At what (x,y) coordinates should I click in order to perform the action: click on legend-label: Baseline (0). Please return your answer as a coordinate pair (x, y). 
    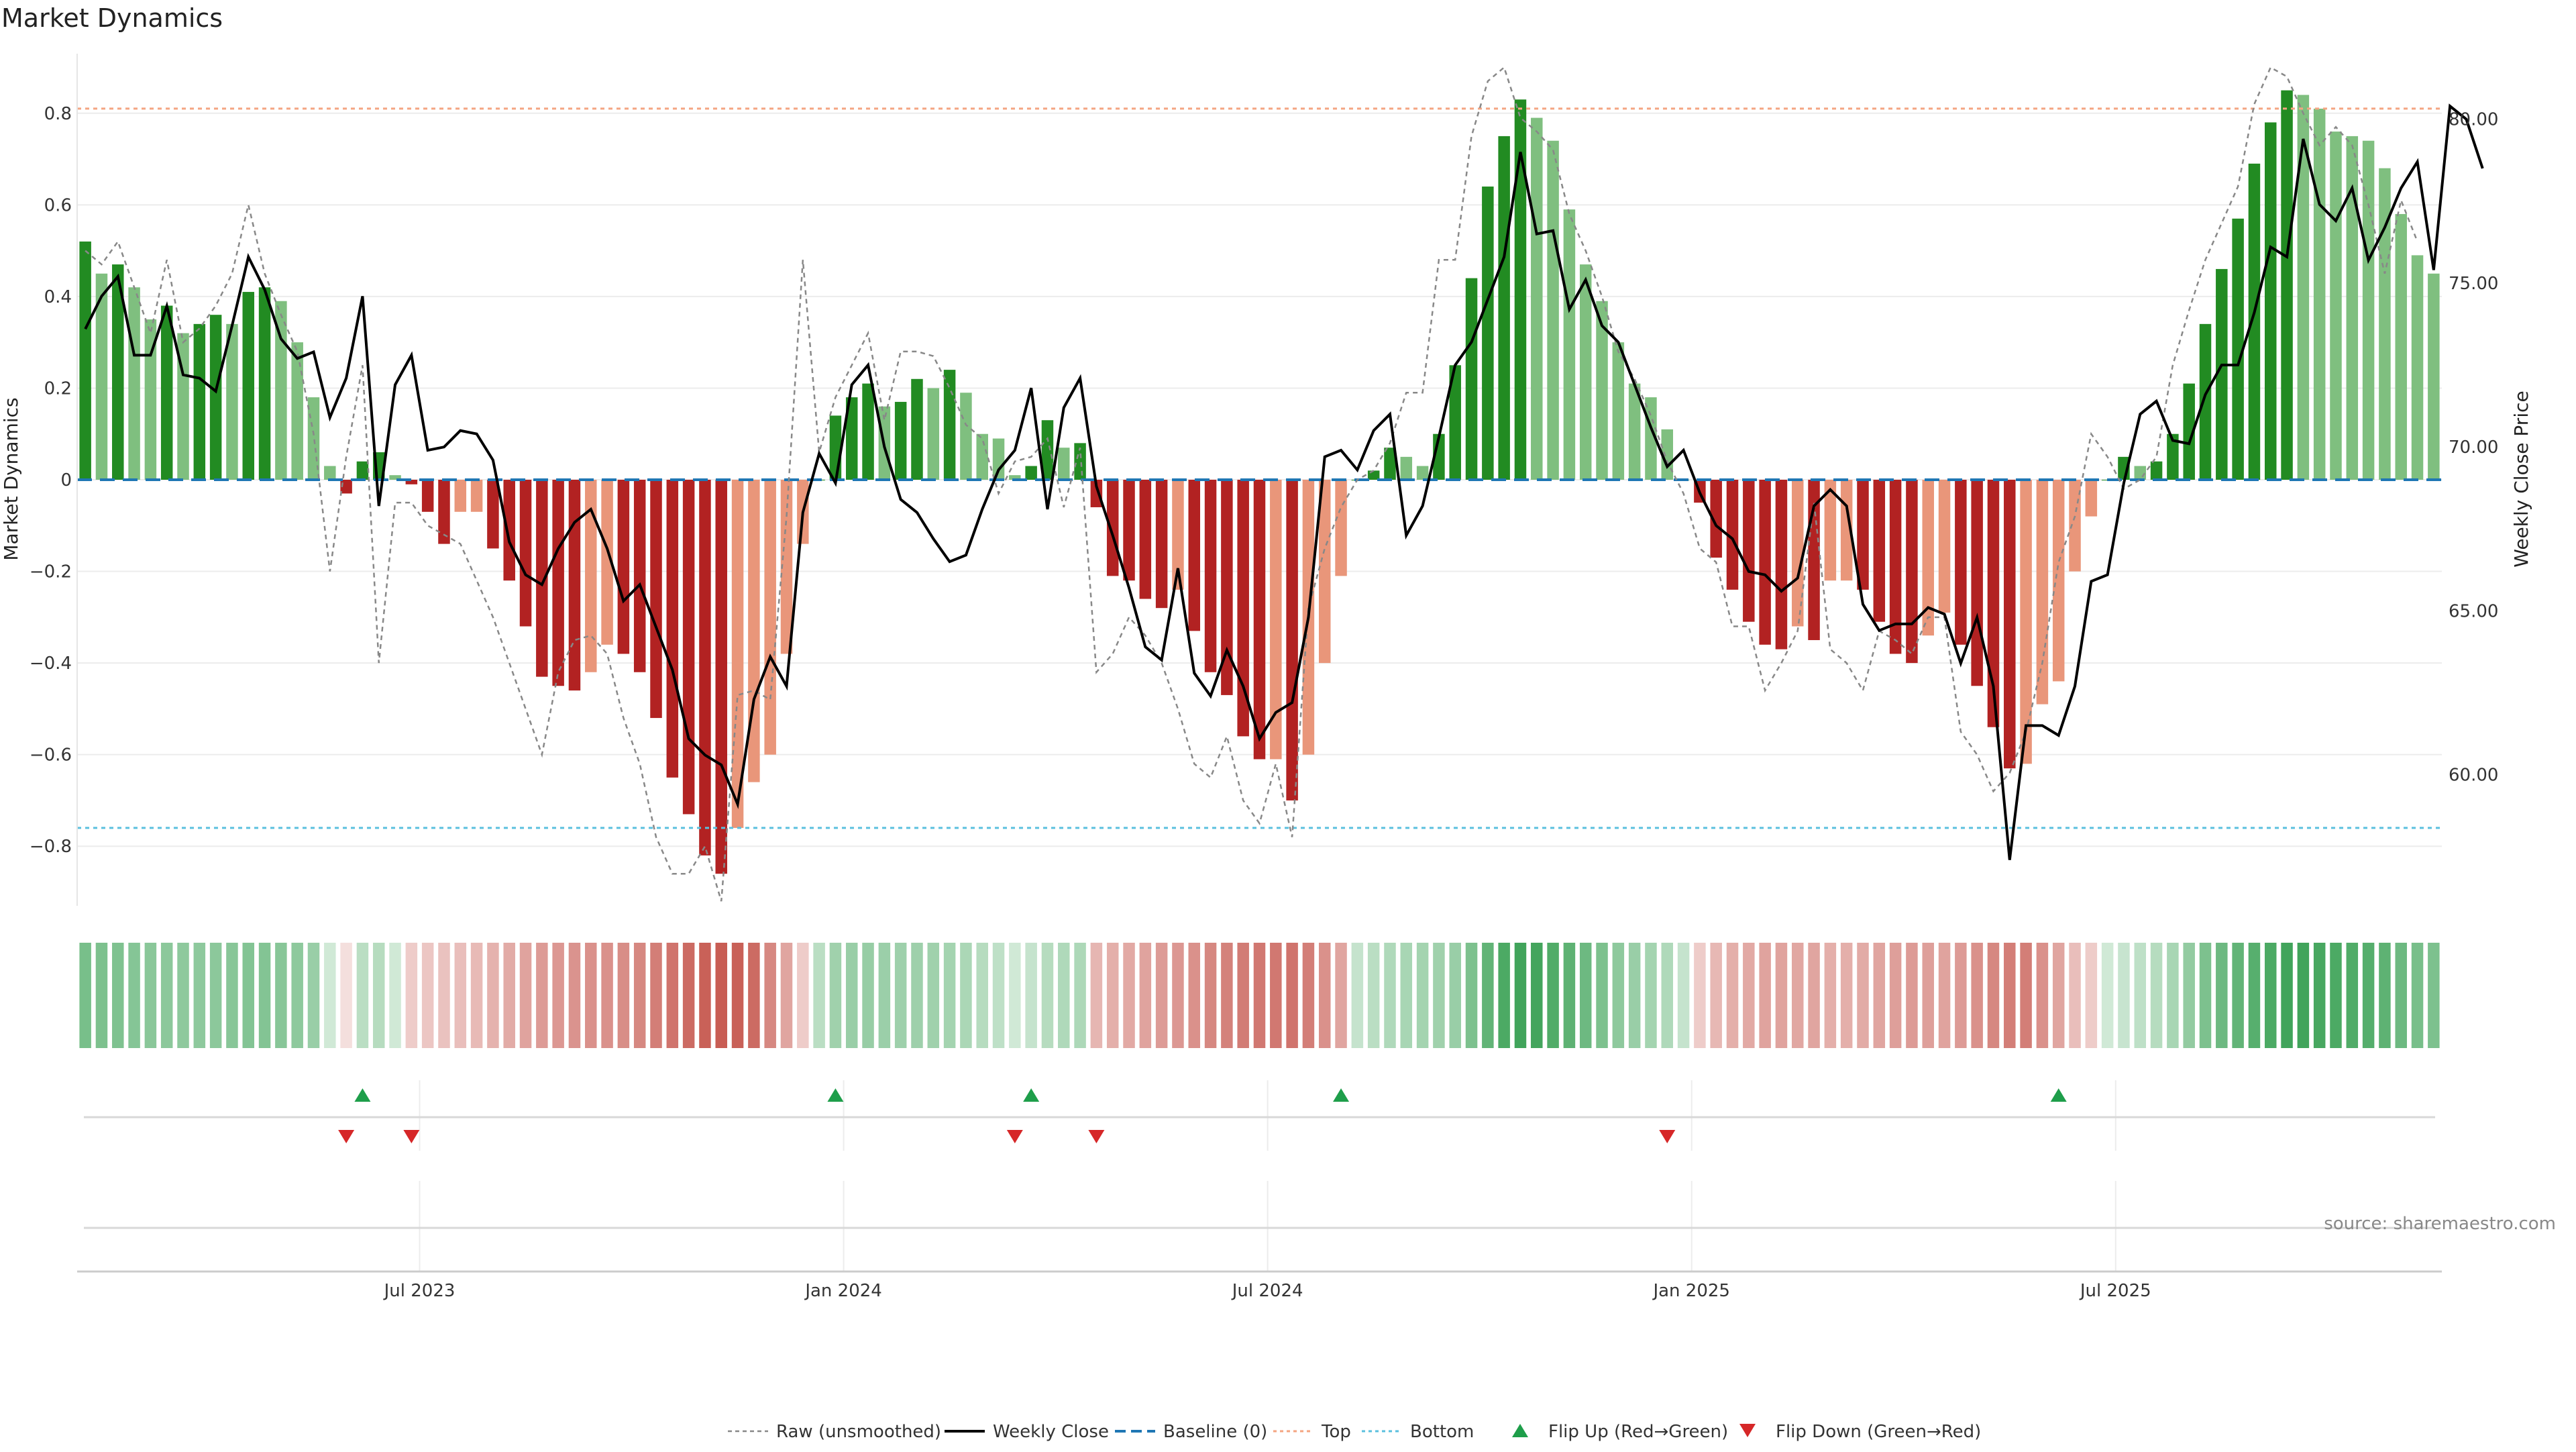
    Looking at the image, I should click on (1215, 1432).